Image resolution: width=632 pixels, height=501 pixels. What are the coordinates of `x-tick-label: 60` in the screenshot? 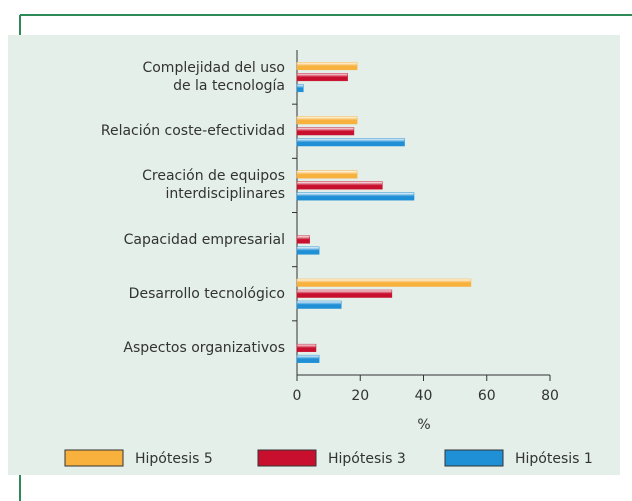 It's located at (487, 396).